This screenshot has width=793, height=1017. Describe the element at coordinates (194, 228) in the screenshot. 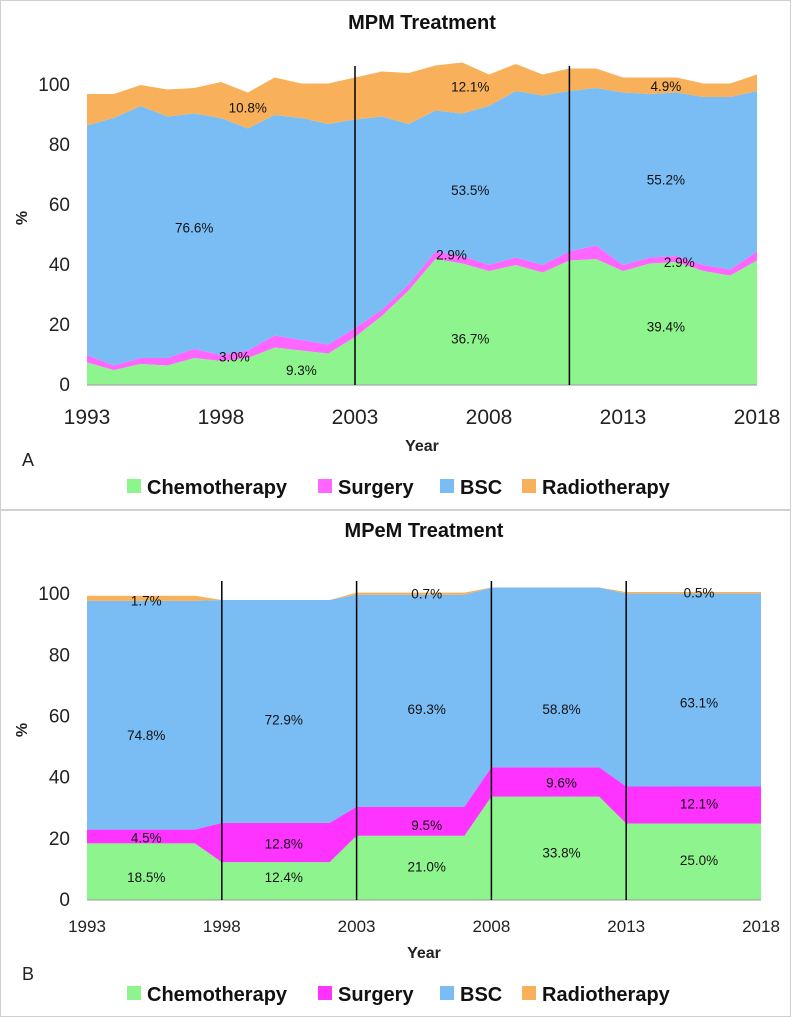

I see `data-label: 76.6%` at that location.